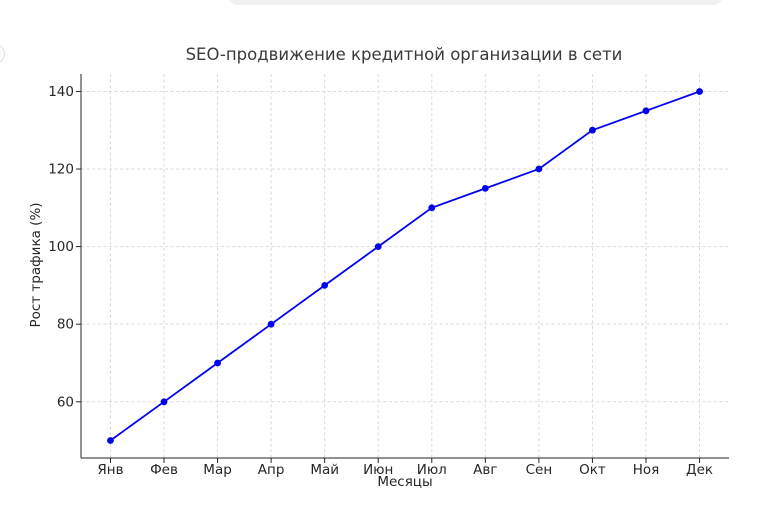  What do you see at coordinates (475, 2) in the screenshot?
I see `top-toolbar-fragment` at bounding box center [475, 2].